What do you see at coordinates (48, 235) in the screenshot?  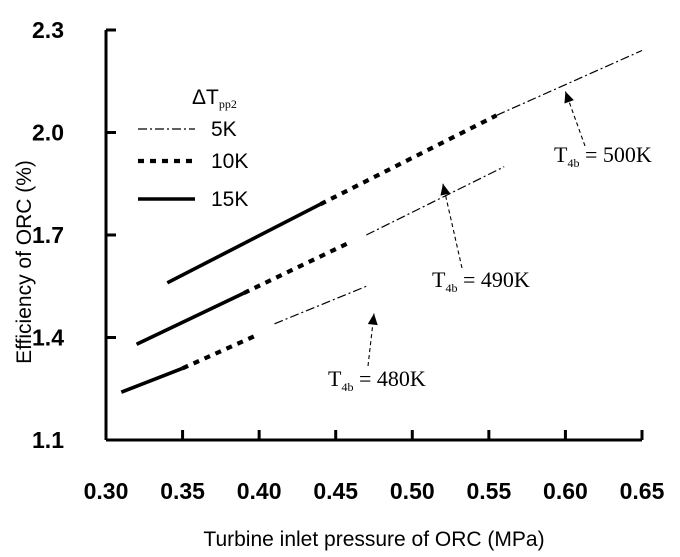 I see `y-tick-label: 1.7` at bounding box center [48, 235].